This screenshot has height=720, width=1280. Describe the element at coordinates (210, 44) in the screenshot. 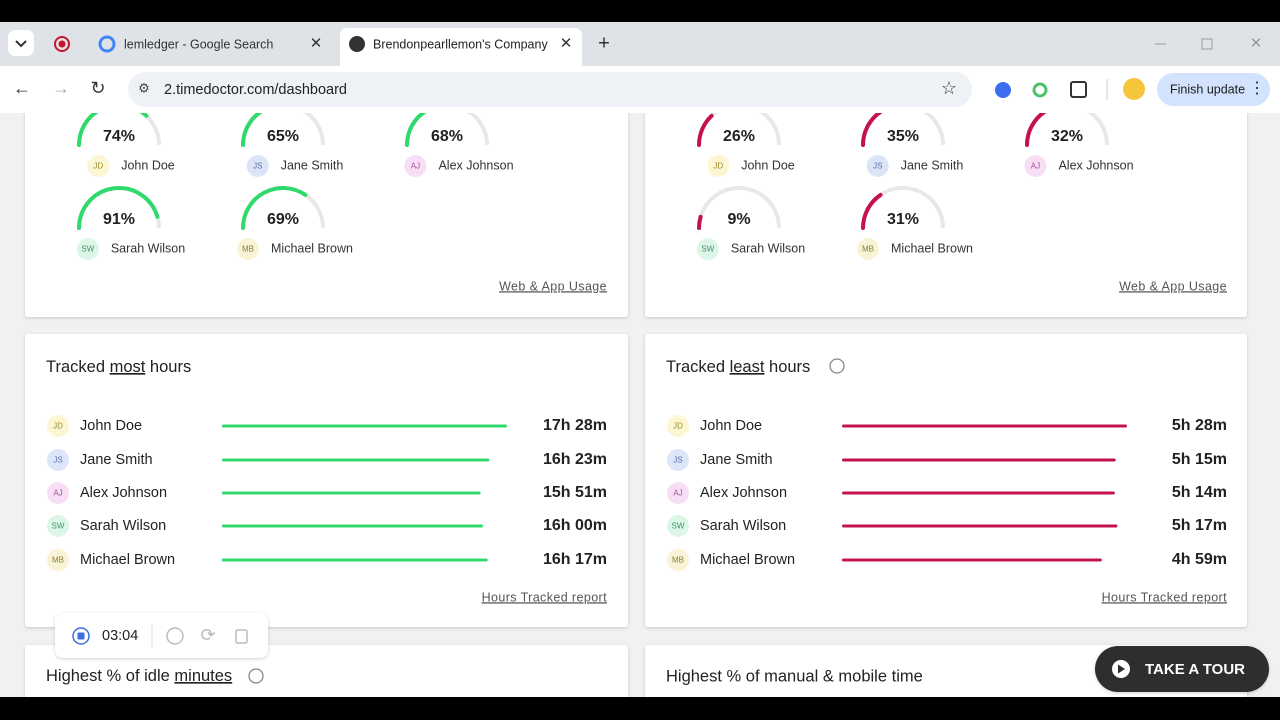

I see `tab: lemledger - Google Search ✕` at that location.